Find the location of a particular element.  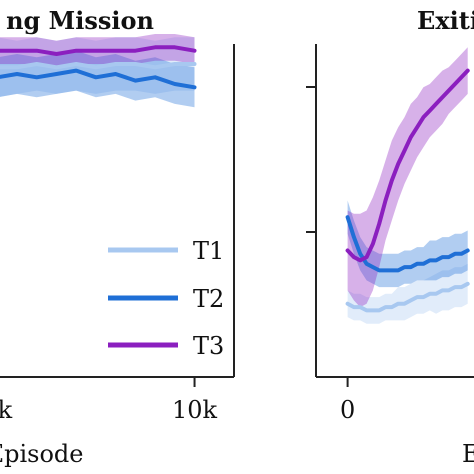

left-line-t2 is located at coordinates (98, 79).